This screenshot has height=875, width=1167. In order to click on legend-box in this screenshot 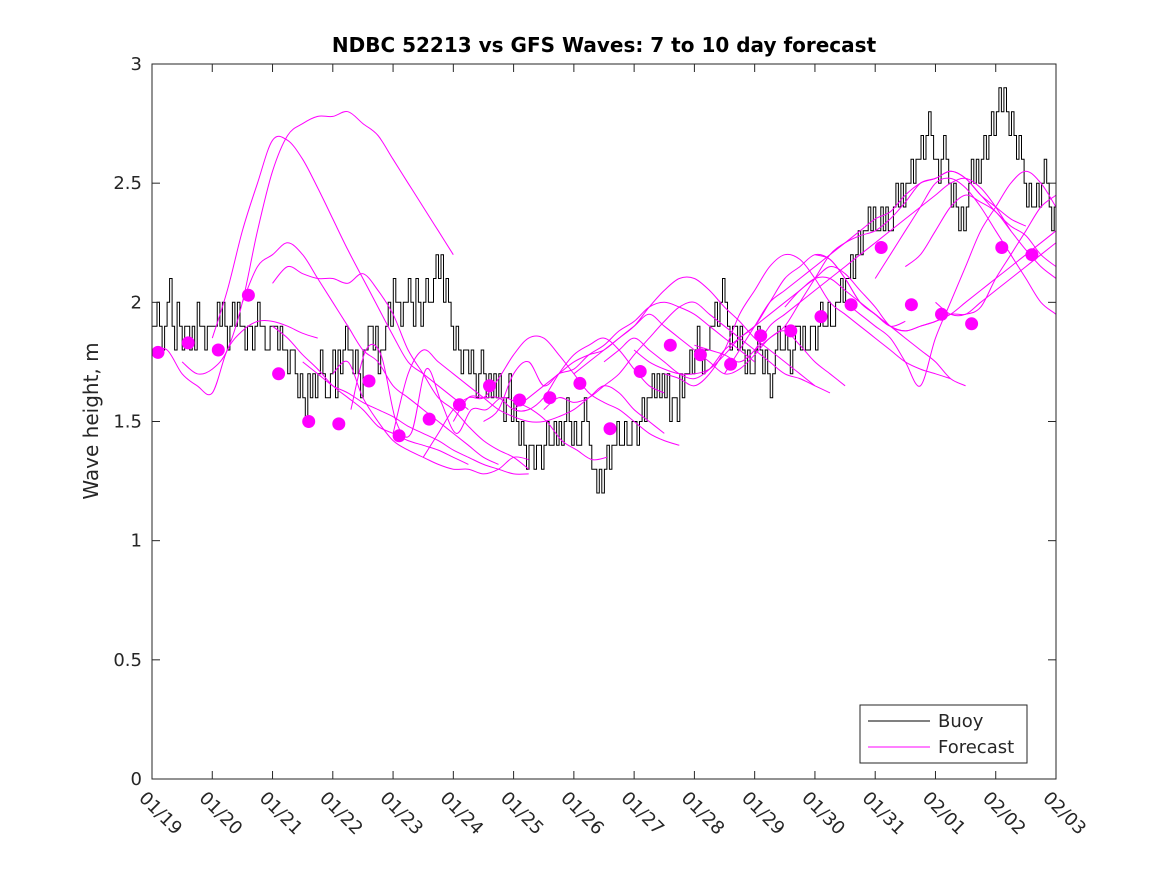, I will do `click(943, 734)`.